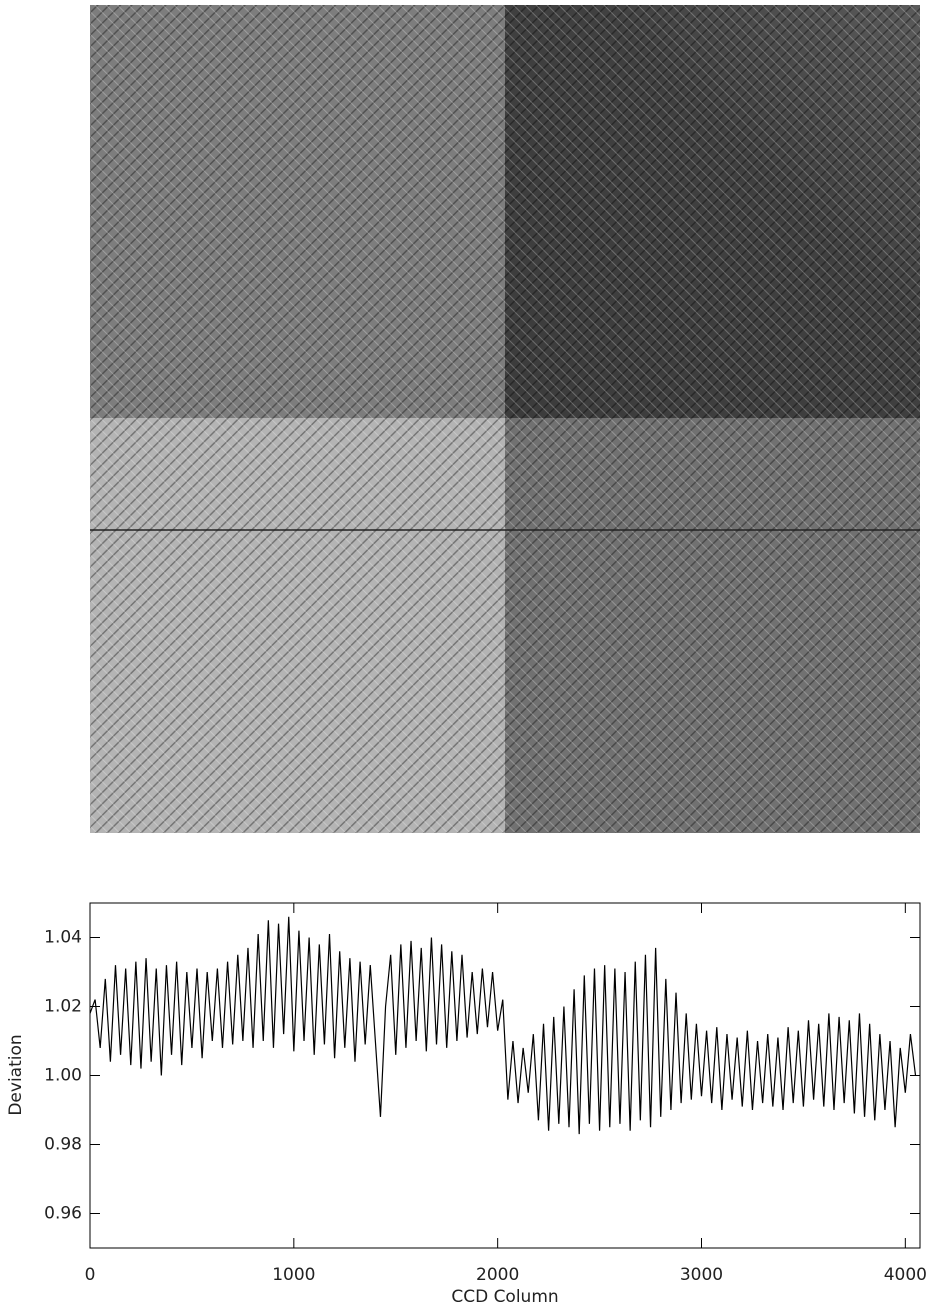 Image resolution: width=933 pixels, height=1309 pixels. I want to click on x-tick-label: 3000, so click(701, 1275).